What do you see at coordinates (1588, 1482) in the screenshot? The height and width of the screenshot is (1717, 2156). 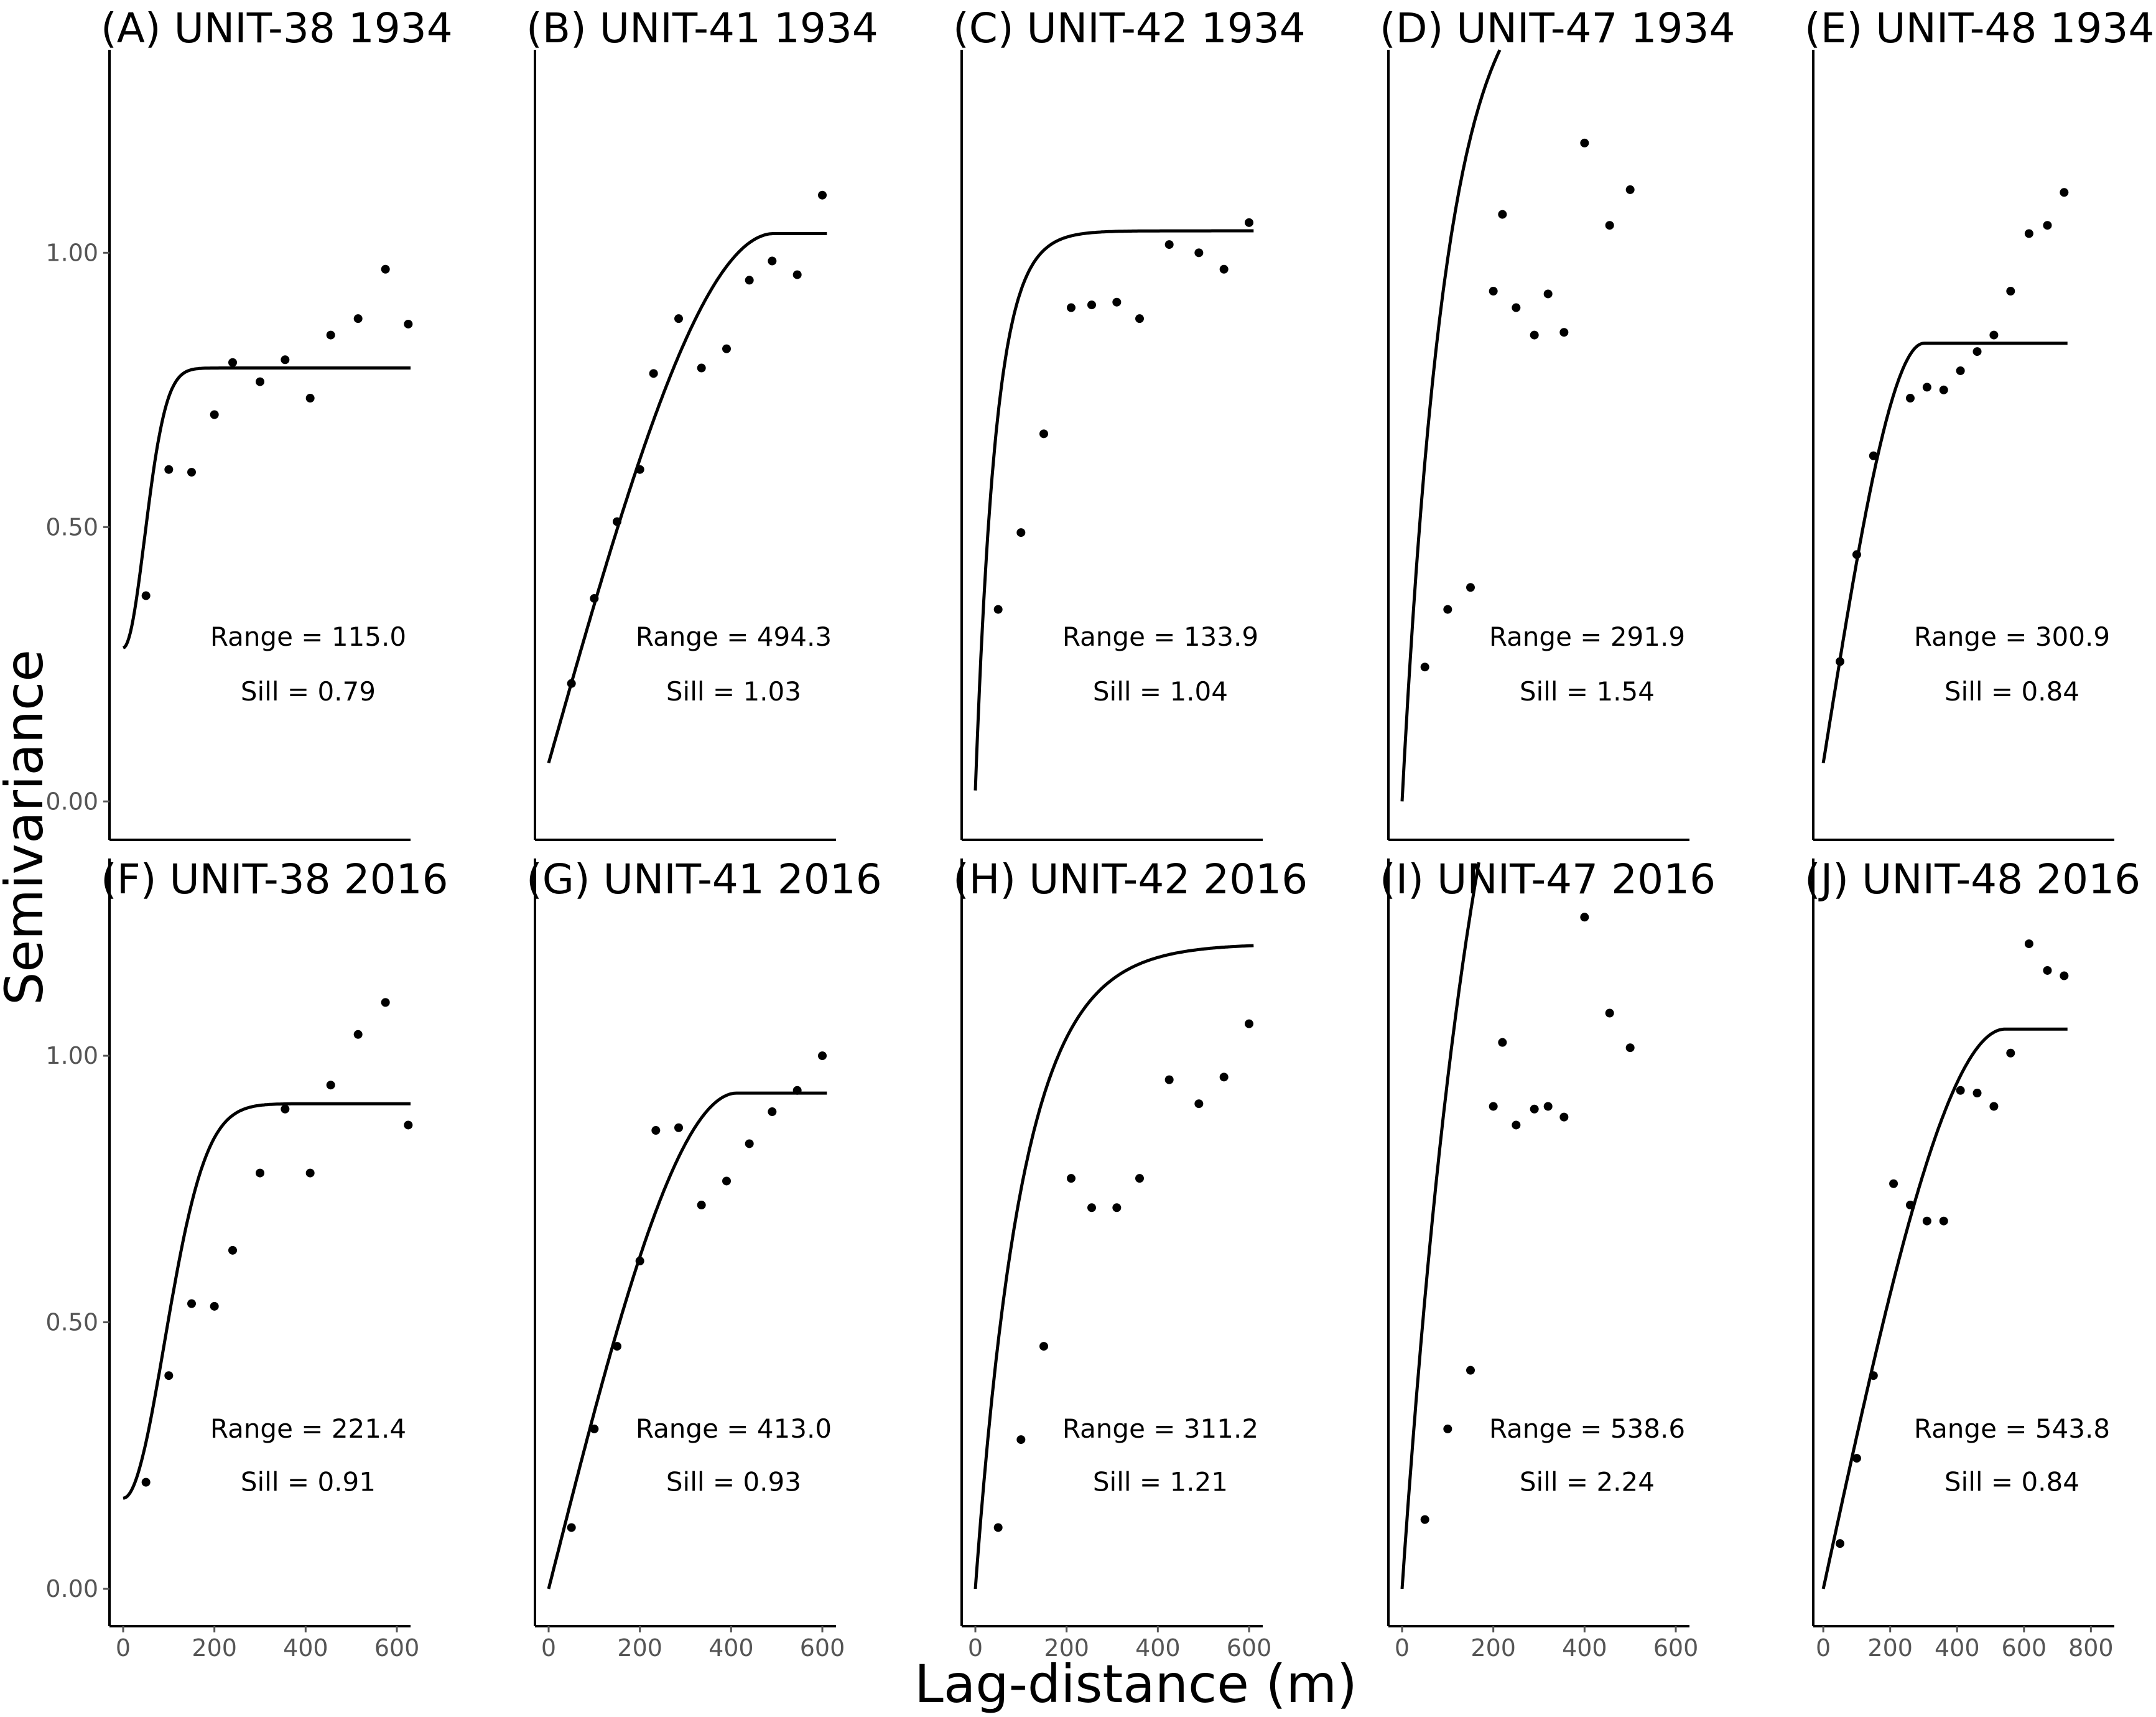 I see `sill-label: Sill = 2.24` at bounding box center [1588, 1482].